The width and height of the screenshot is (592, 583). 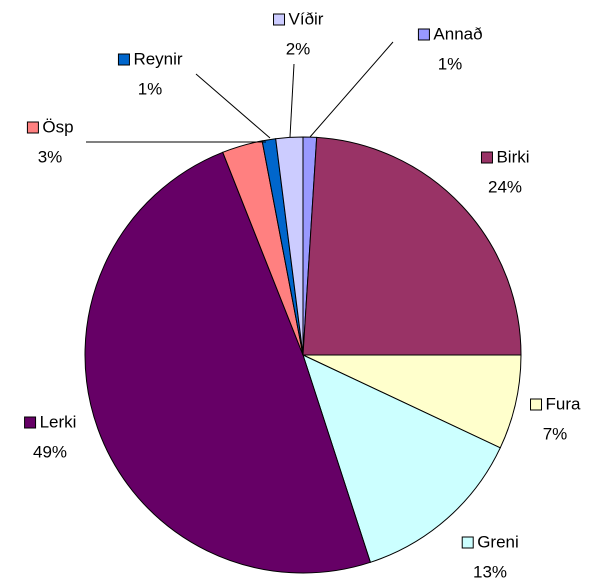 What do you see at coordinates (505, 171) in the screenshot?
I see `slice-label: Birki 24%` at bounding box center [505, 171].